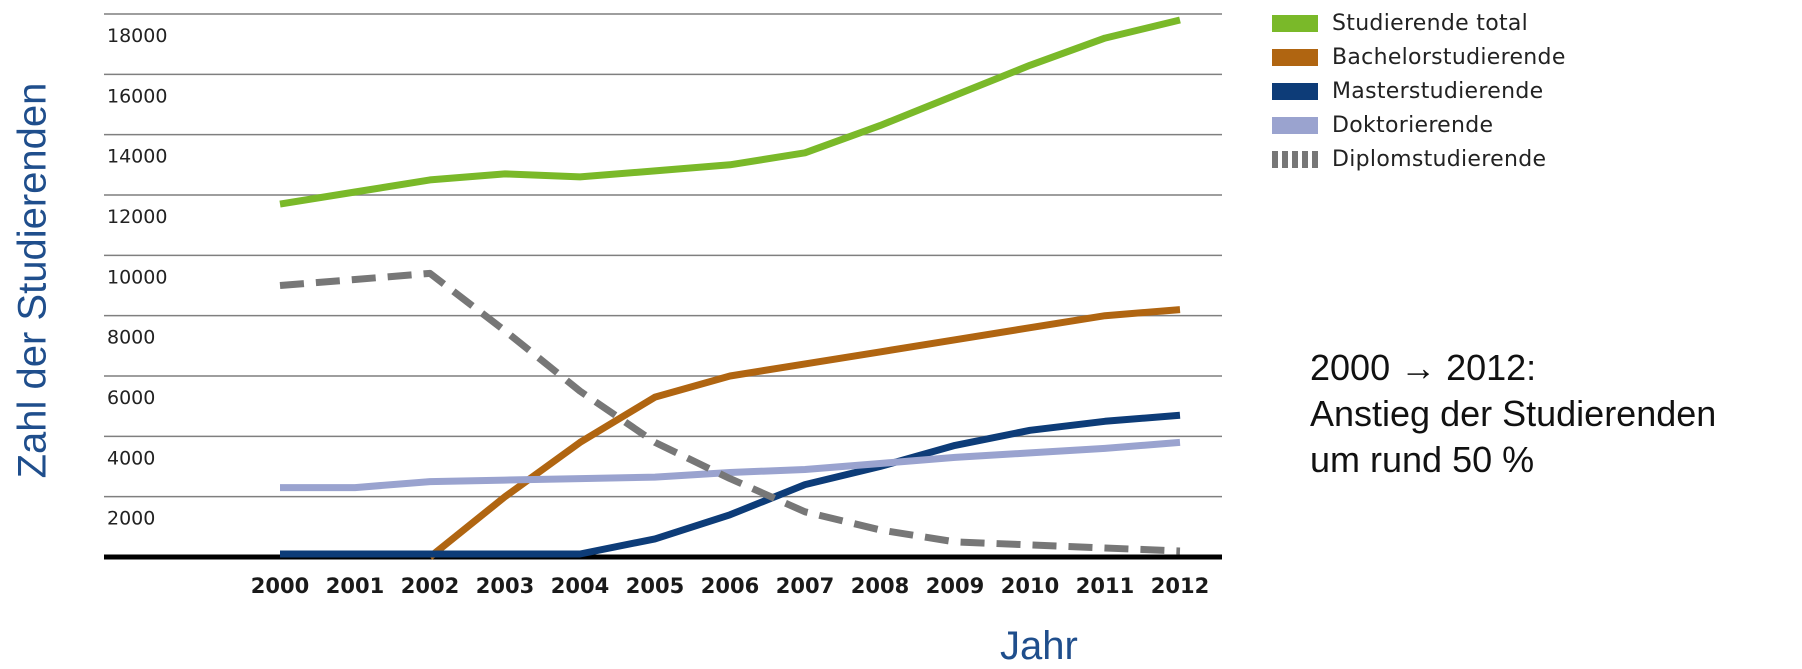  What do you see at coordinates (580, 586) in the screenshot?
I see `x-tick-label: 2004` at bounding box center [580, 586].